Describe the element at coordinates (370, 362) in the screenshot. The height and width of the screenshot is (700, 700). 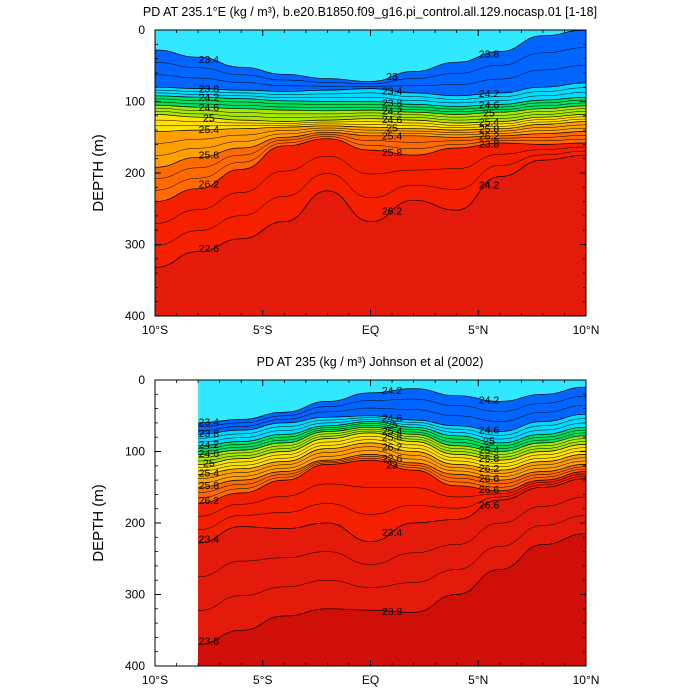
I see `chart-title-bottom: PD AT 235 (kg / m³) Johnson et al (2002)` at that location.